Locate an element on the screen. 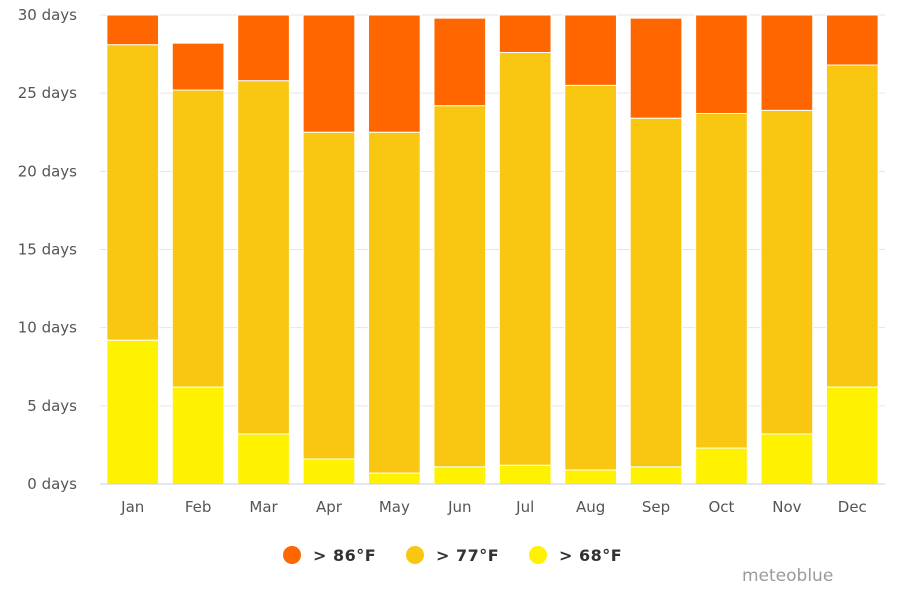 This screenshot has height=600, width=900. y-tick-label: 5 days is located at coordinates (52, 406).